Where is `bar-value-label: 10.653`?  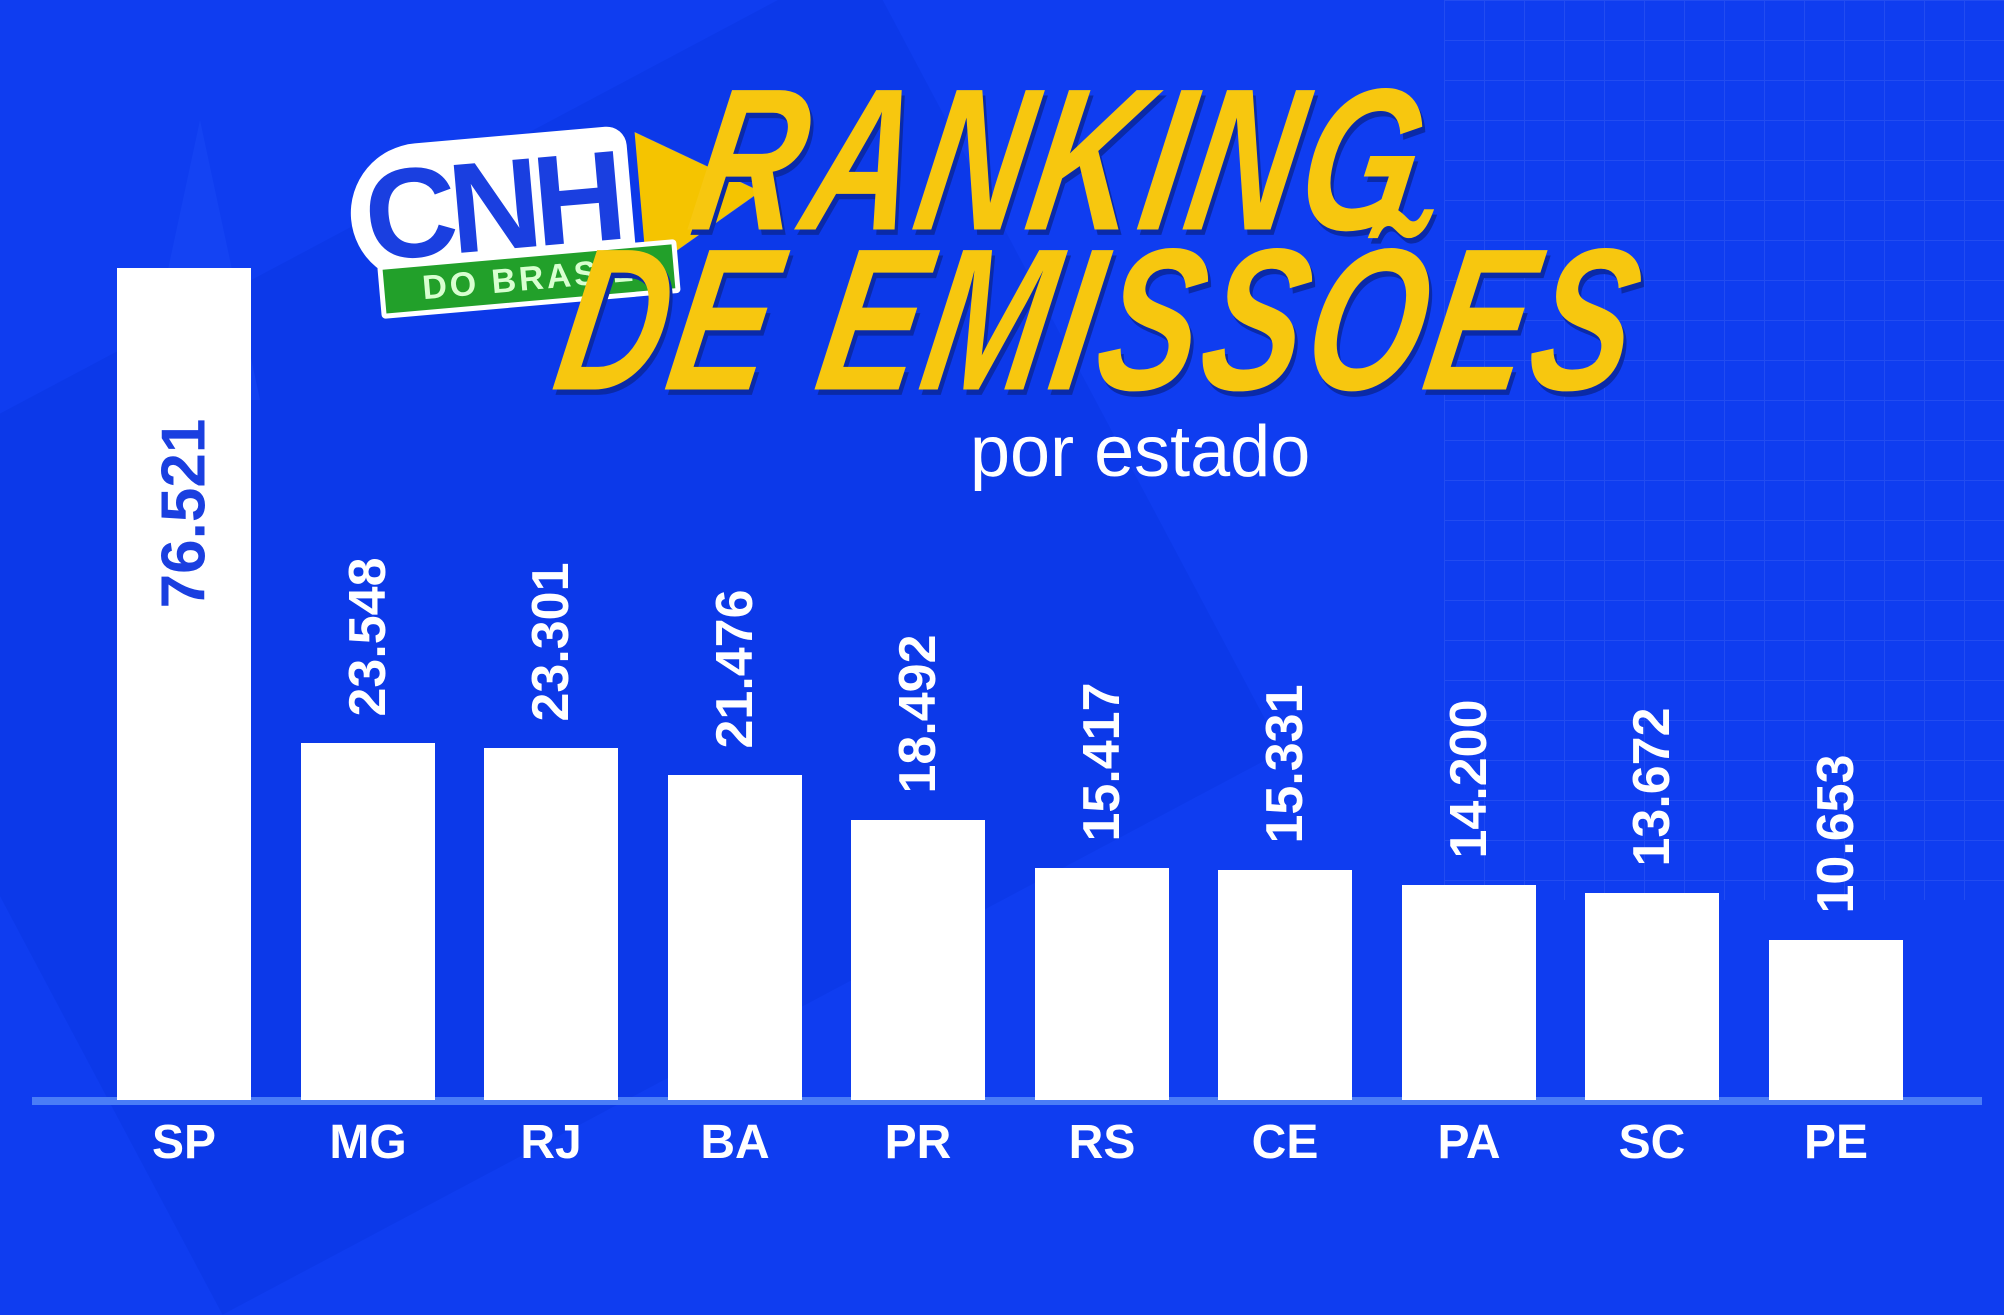
bar-value-label: 10.653 is located at coordinates (1836, 834).